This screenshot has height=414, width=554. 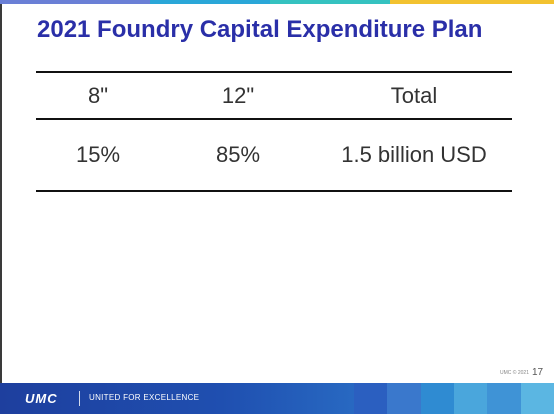 What do you see at coordinates (274, 191) in the screenshot?
I see `table-bottom-rule` at bounding box center [274, 191].